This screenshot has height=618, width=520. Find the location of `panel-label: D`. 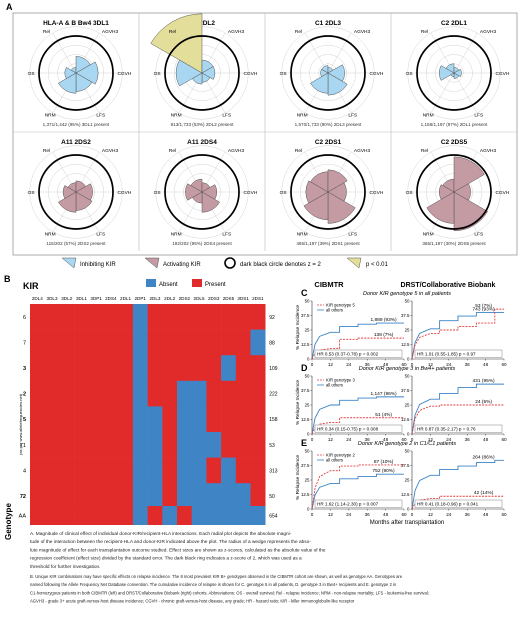

panel-label: D is located at coordinates (304, 368).